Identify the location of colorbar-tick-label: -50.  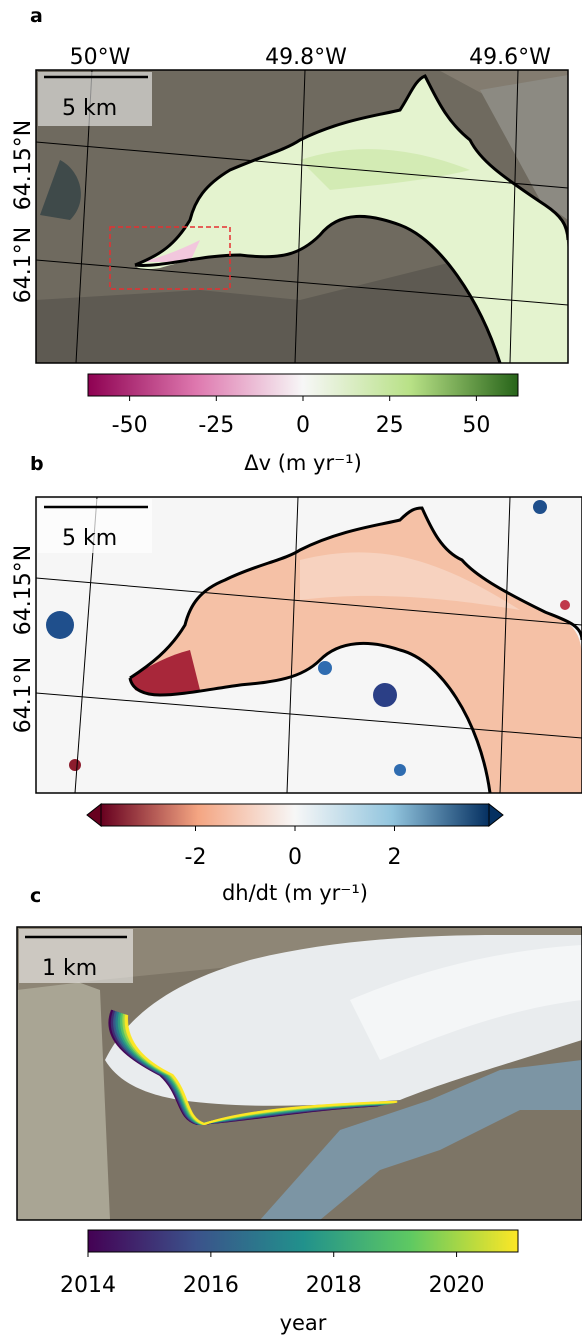
(130, 425).